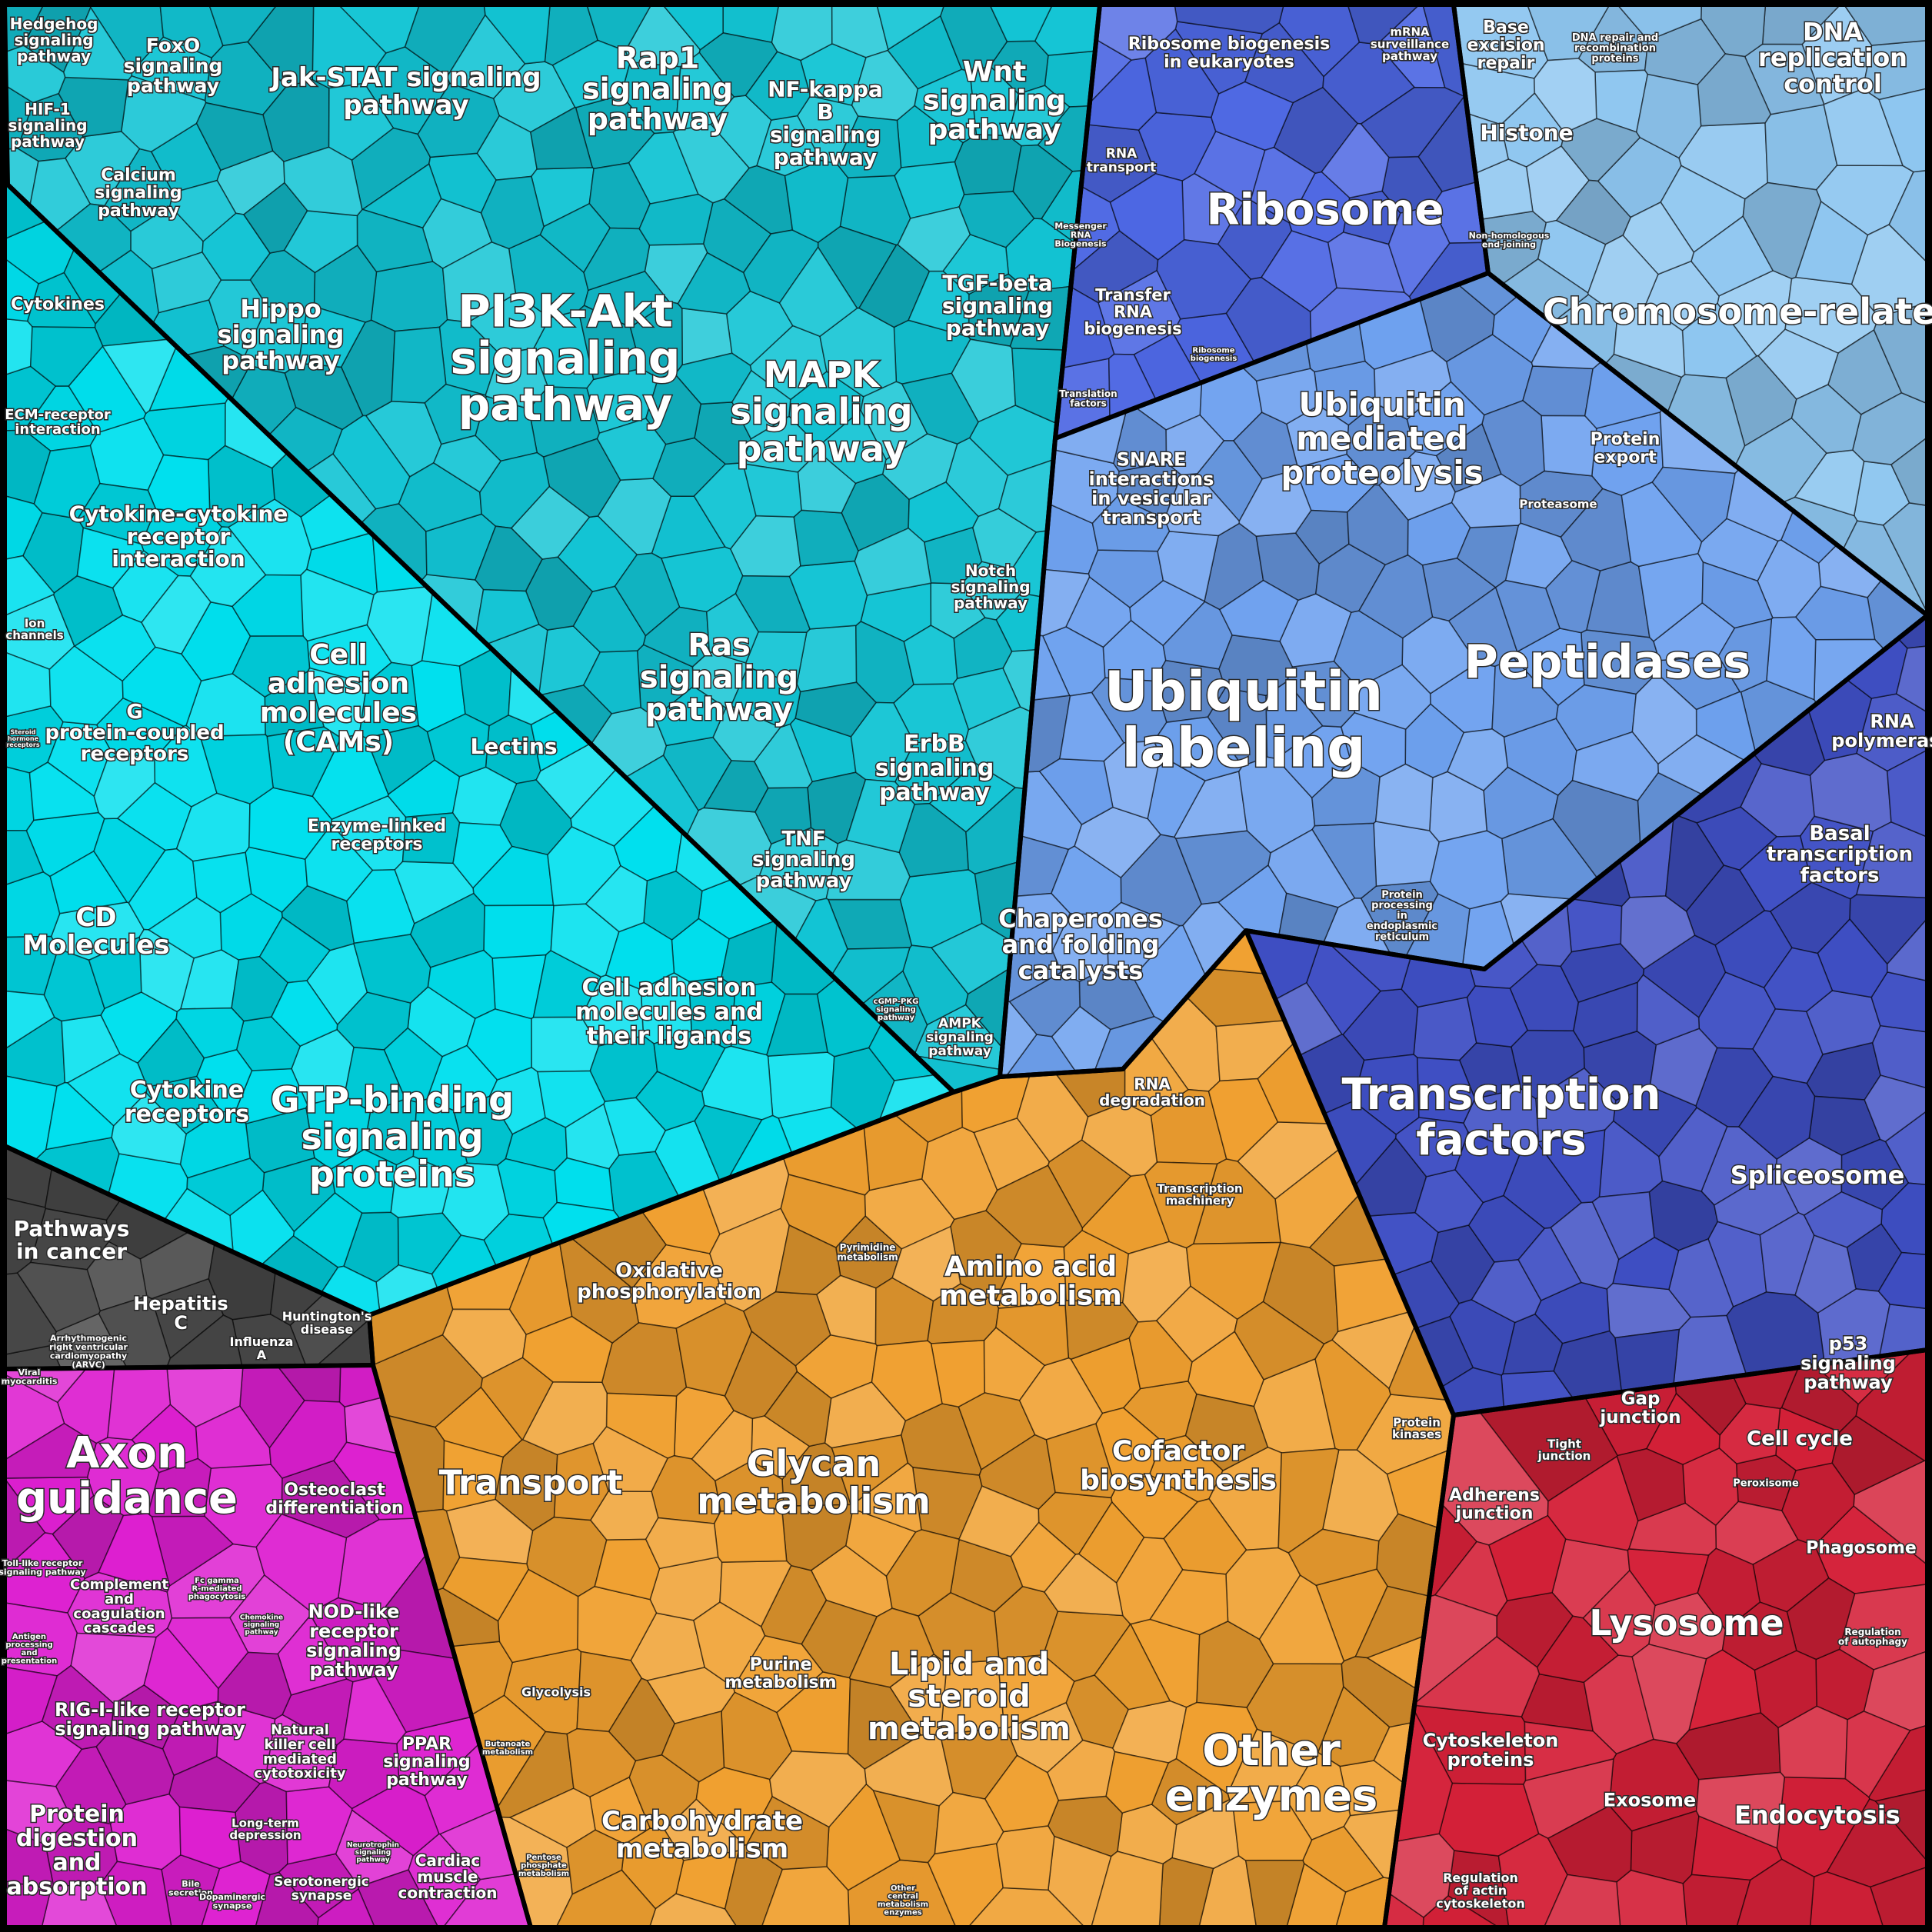 This screenshot has height=1932, width=1932. What do you see at coordinates (34, 629) in the screenshot?
I see `label-ion-channels: Ion channels` at bounding box center [34, 629].